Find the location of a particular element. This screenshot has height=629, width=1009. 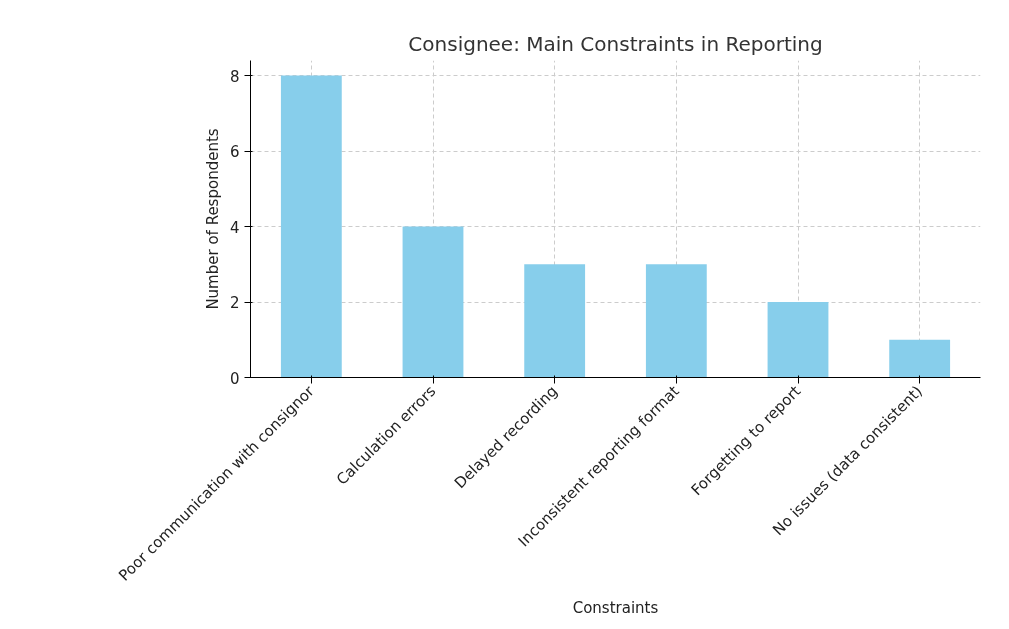

y-tick-label: 0 is located at coordinates (234, 378).